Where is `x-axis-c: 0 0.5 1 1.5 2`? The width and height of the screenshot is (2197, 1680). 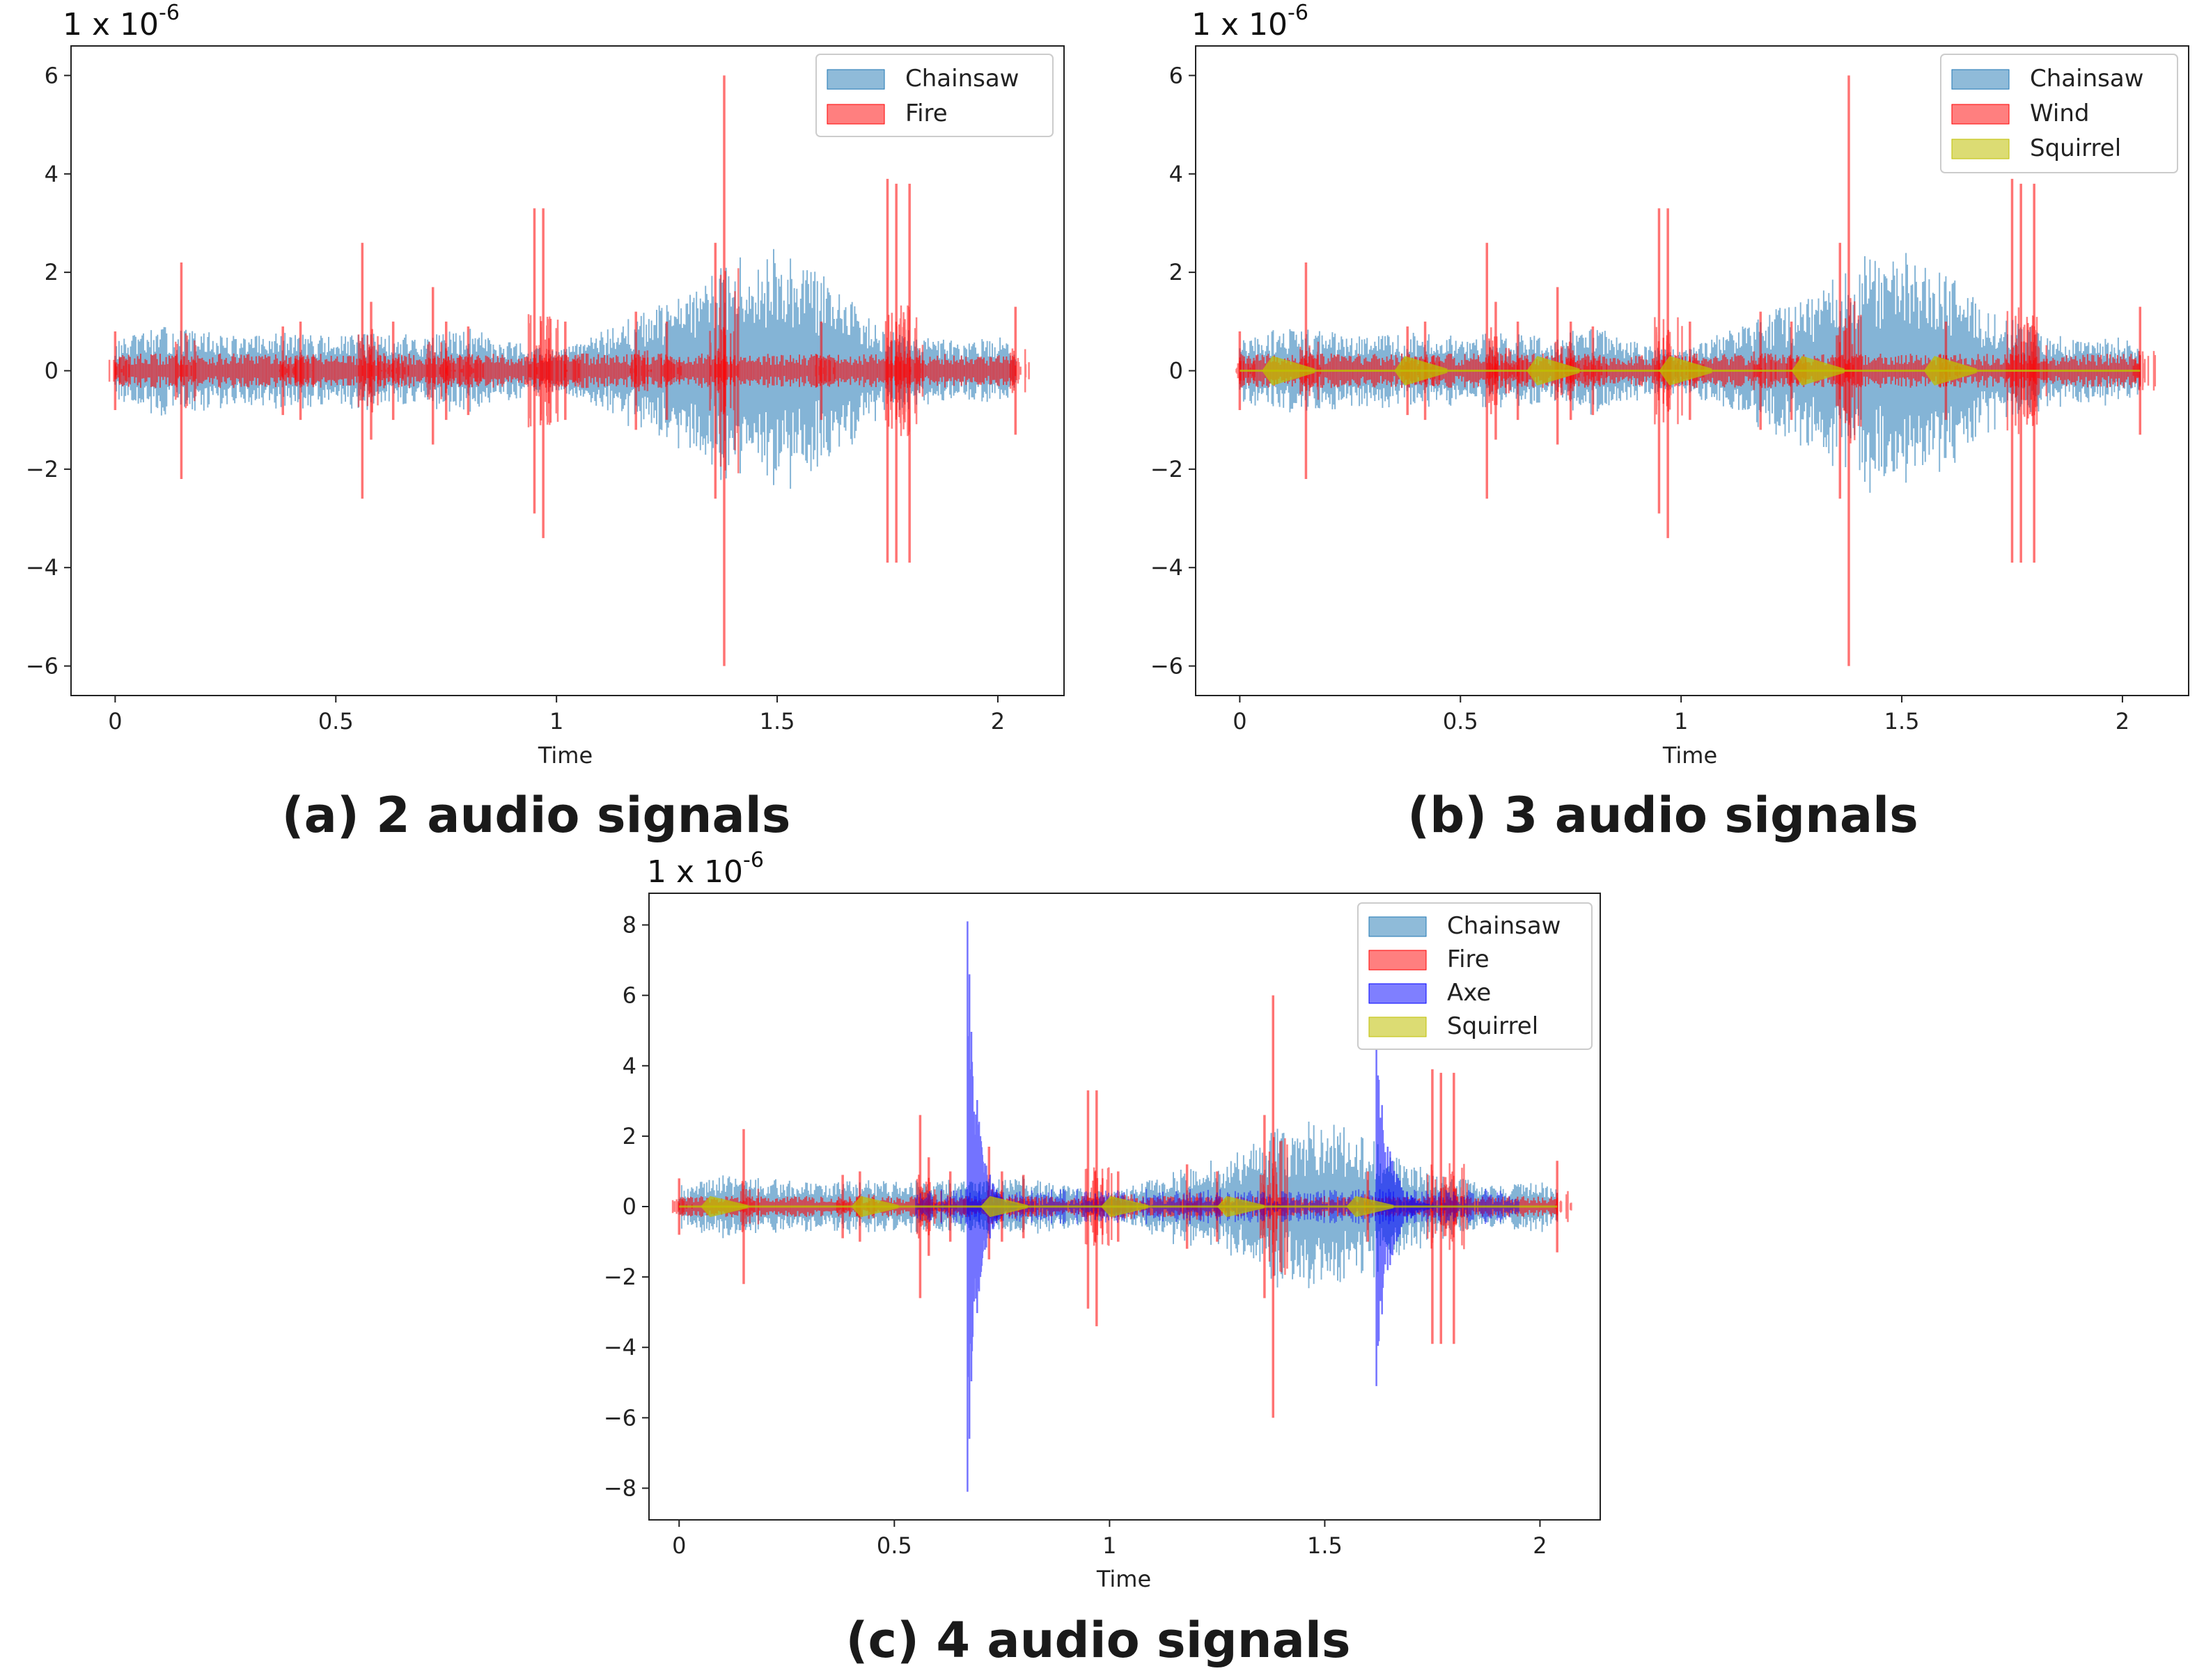
x-axis-c: 0 0.5 1 1.5 2 is located at coordinates (1110, 1539).